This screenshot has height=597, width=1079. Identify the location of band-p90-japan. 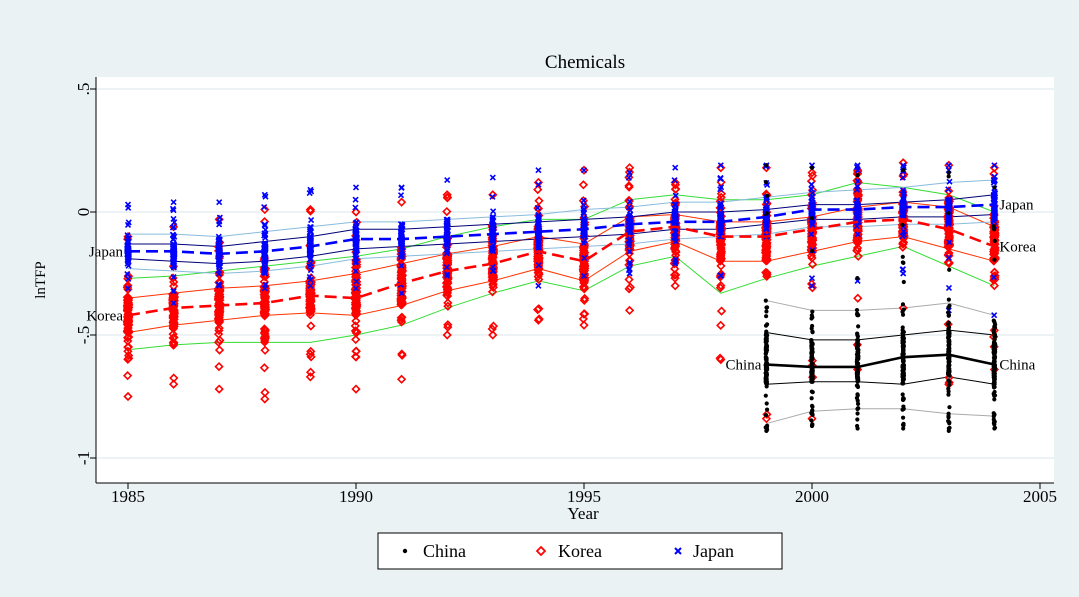
(561, 208).